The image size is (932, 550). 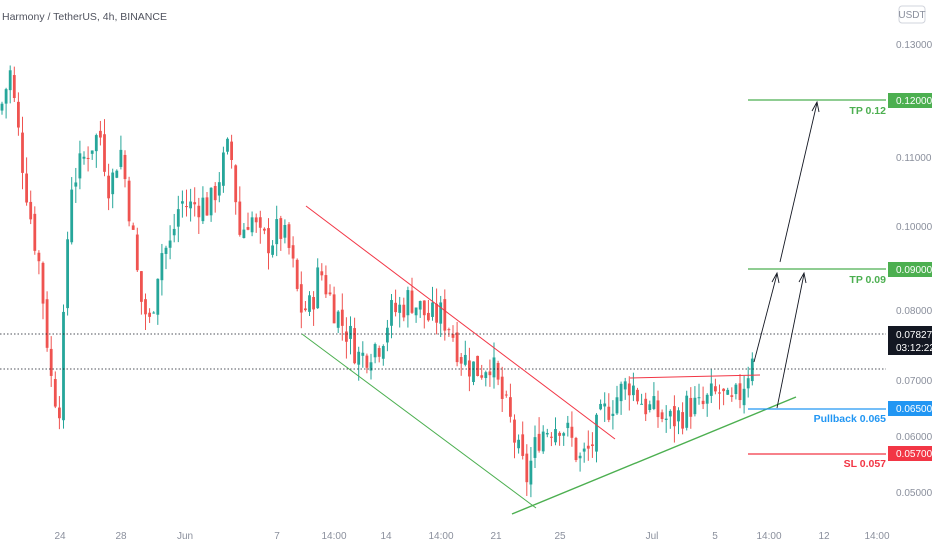 What do you see at coordinates (876, 536) in the screenshot?
I see `time-tick: 14:00` at bounding box center [876, 536].